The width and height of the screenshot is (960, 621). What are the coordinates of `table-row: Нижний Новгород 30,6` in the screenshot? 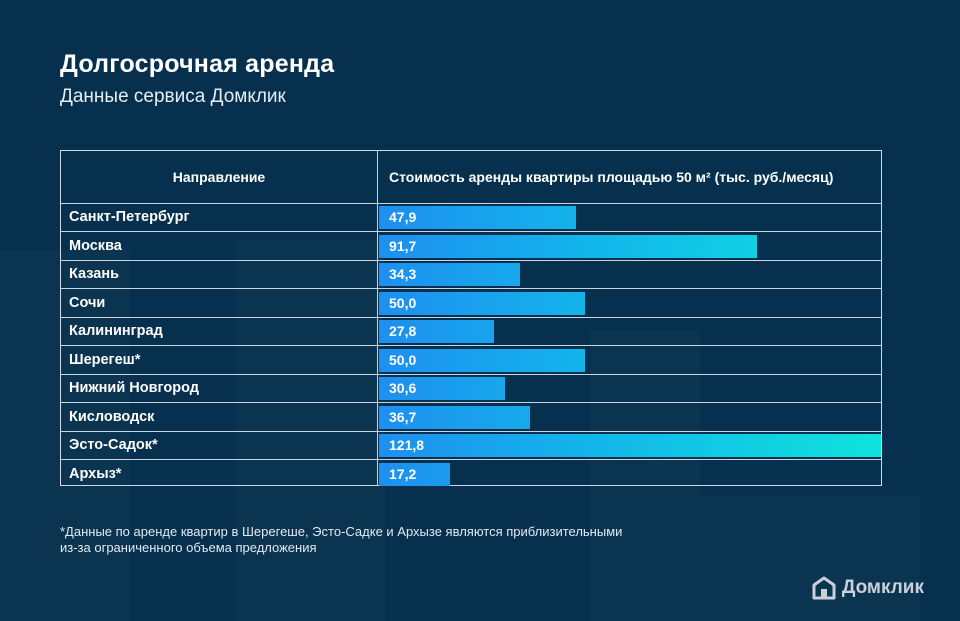 It's located at (471, 388).